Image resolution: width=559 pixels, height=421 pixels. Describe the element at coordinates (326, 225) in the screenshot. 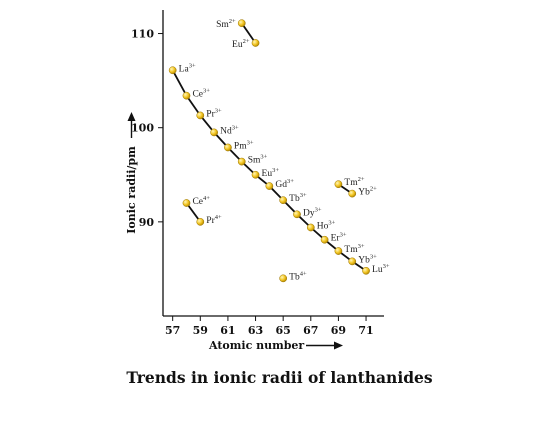

I see `point-label: Ho3+` at that location.